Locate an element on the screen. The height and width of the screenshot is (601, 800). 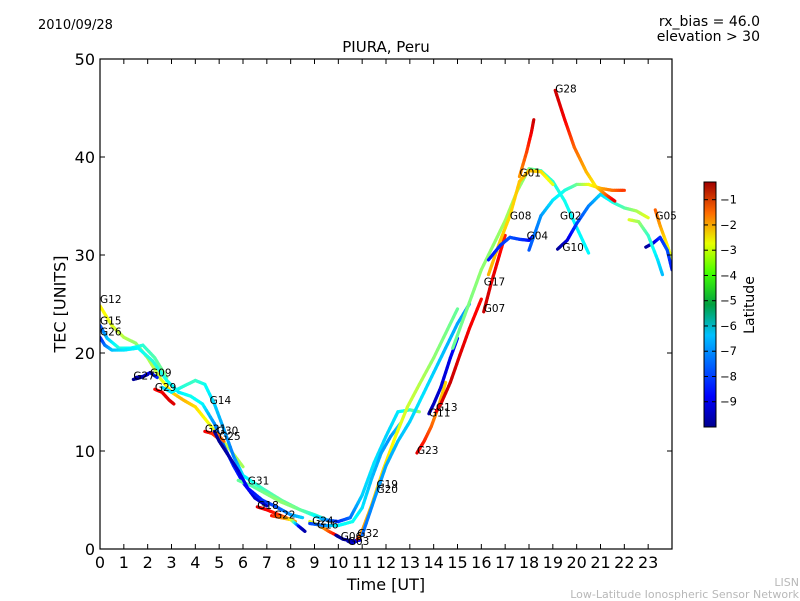
satellite-label: G28 is located at coordinates (566, 89).